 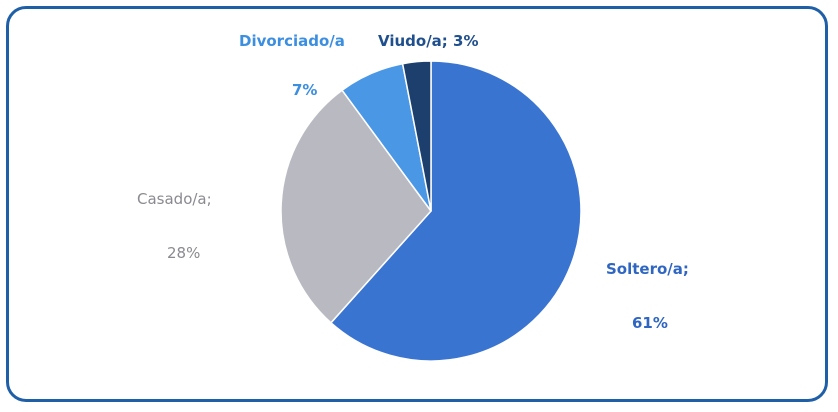 I want to click on label-casado-line2: 28%, so click(x=183, y=253).